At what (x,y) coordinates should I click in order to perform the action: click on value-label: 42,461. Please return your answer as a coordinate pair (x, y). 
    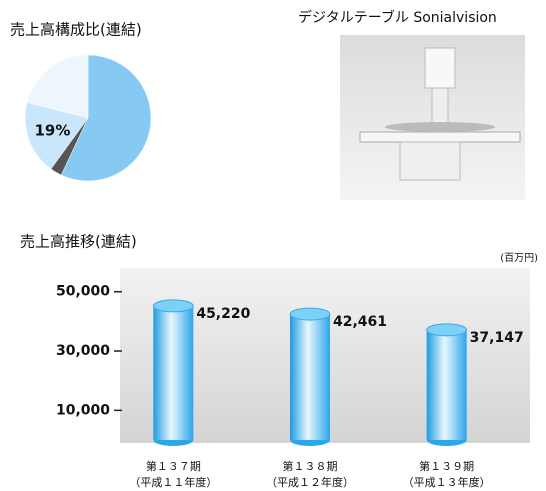
    Looking at the image, I should click on (360, 322).